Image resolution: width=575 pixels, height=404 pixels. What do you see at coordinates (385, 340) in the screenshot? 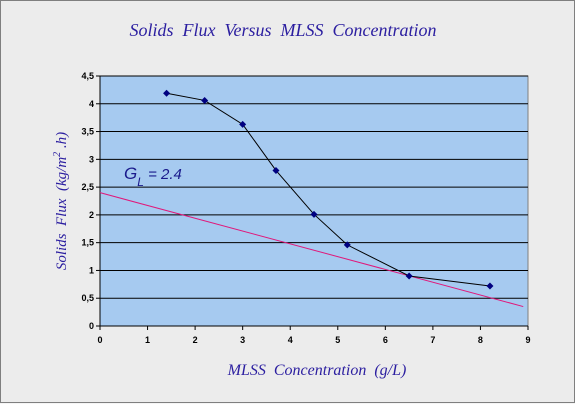
I see `x-tick-label: 6` at bounding box center [385, 340].